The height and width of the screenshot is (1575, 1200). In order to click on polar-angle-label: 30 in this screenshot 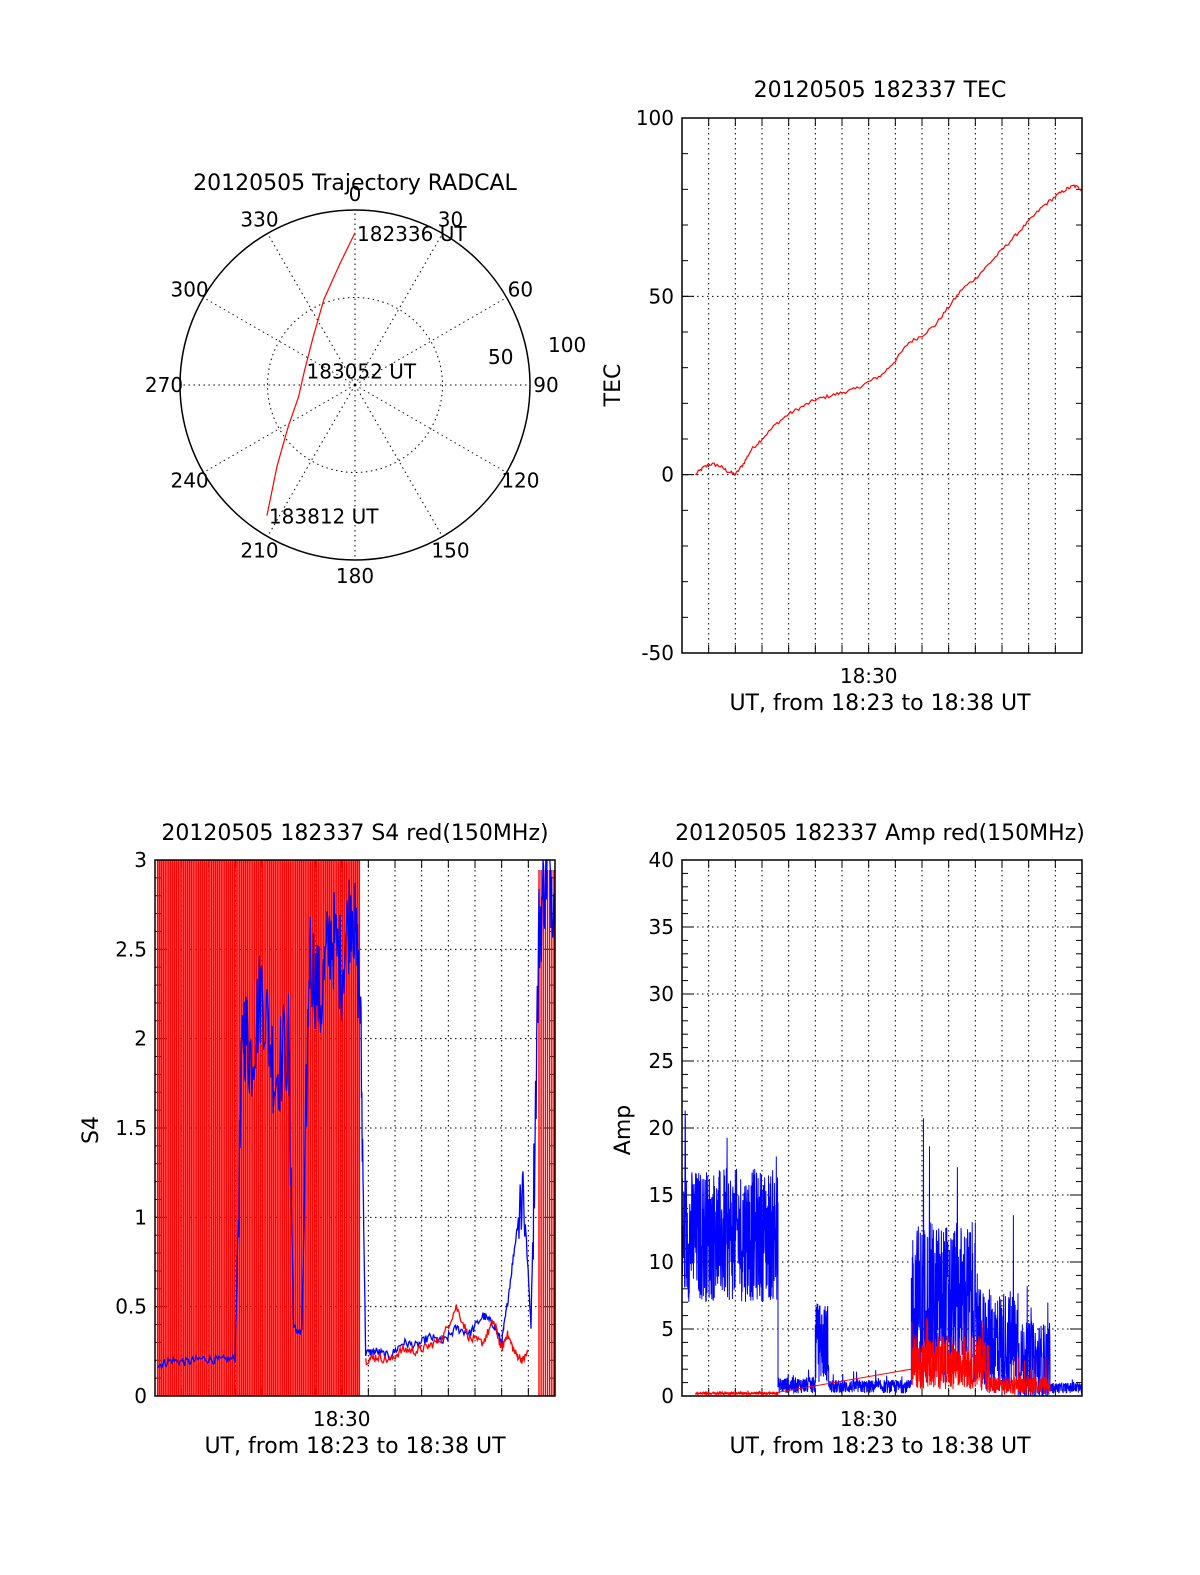, I will do `click(450, 220)`.